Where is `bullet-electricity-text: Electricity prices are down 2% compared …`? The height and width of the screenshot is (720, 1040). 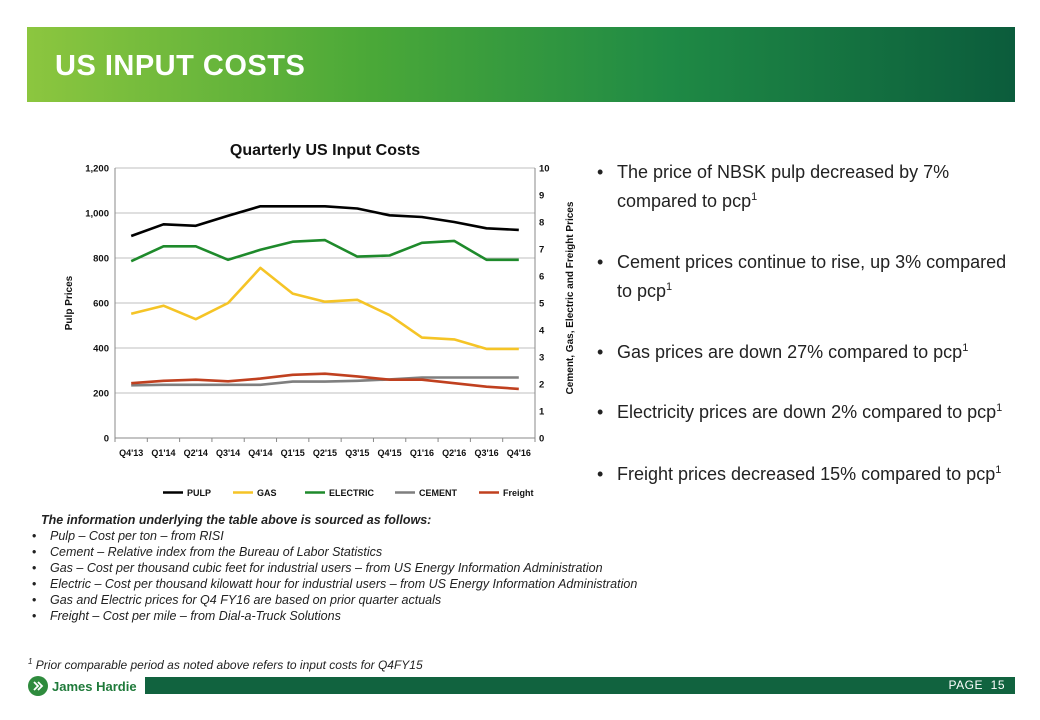 bullet-electricity-text: Electricity prices are down 2% compared … is located at coordinates (807, 412).